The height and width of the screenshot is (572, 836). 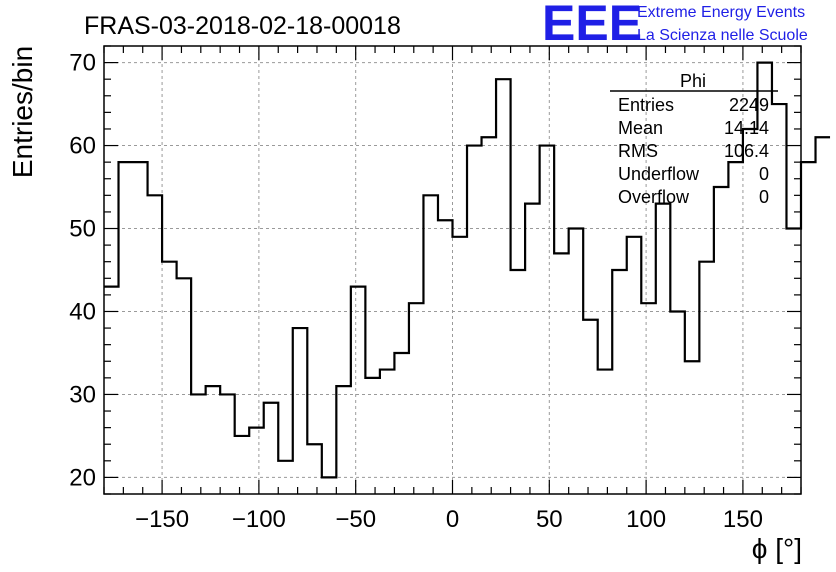 What do you see at coordinates (355, 519) in the screenshot?
I see `x-tick-label: −50` at bounding box center [355, 519].